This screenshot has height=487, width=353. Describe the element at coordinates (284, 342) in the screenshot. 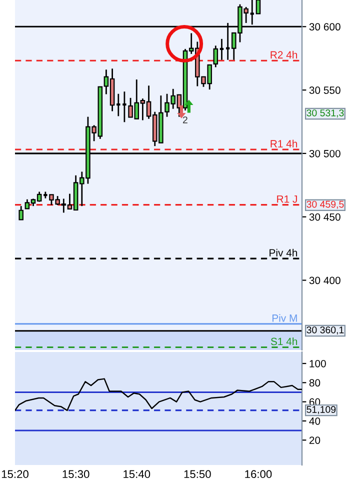

I see `ref-line-label: S1 4h` at that location.